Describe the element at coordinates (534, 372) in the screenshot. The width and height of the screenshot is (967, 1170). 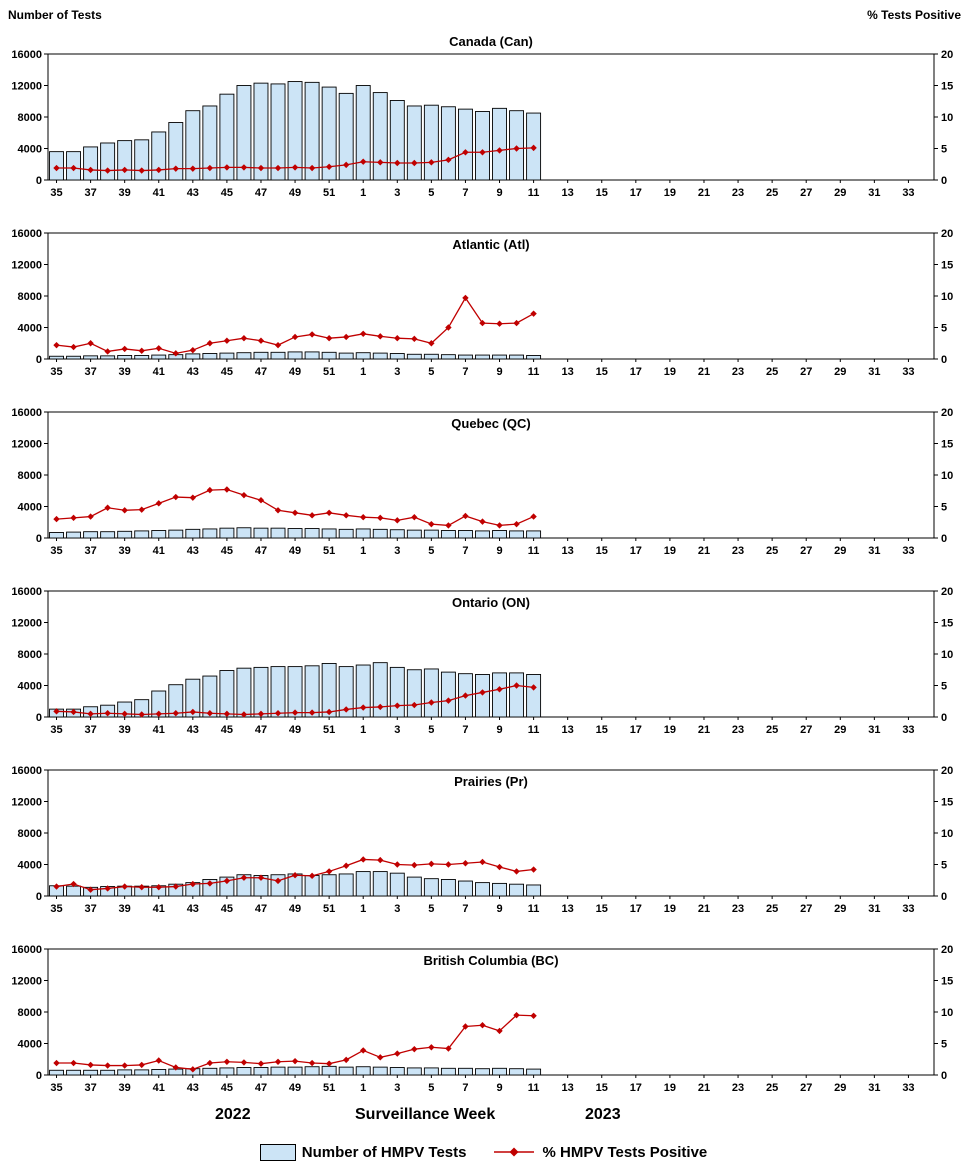
I see `axis-text: 11` at that location.